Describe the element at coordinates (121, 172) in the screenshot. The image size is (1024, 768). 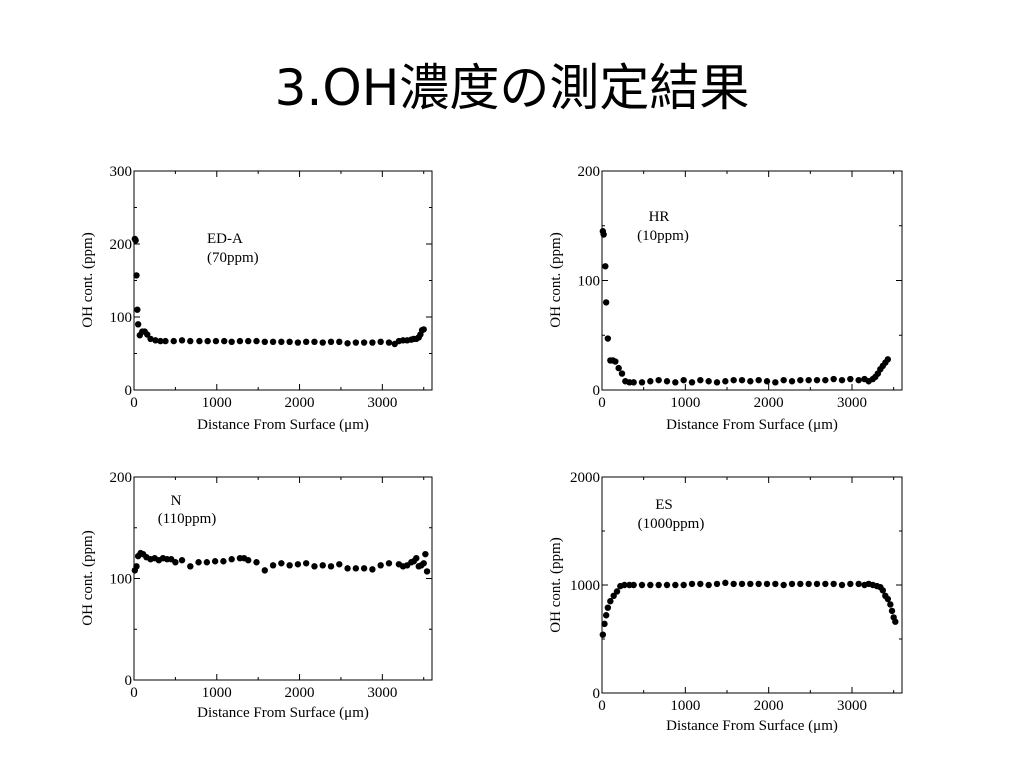
I see `y-tick-label: 300` at that location.